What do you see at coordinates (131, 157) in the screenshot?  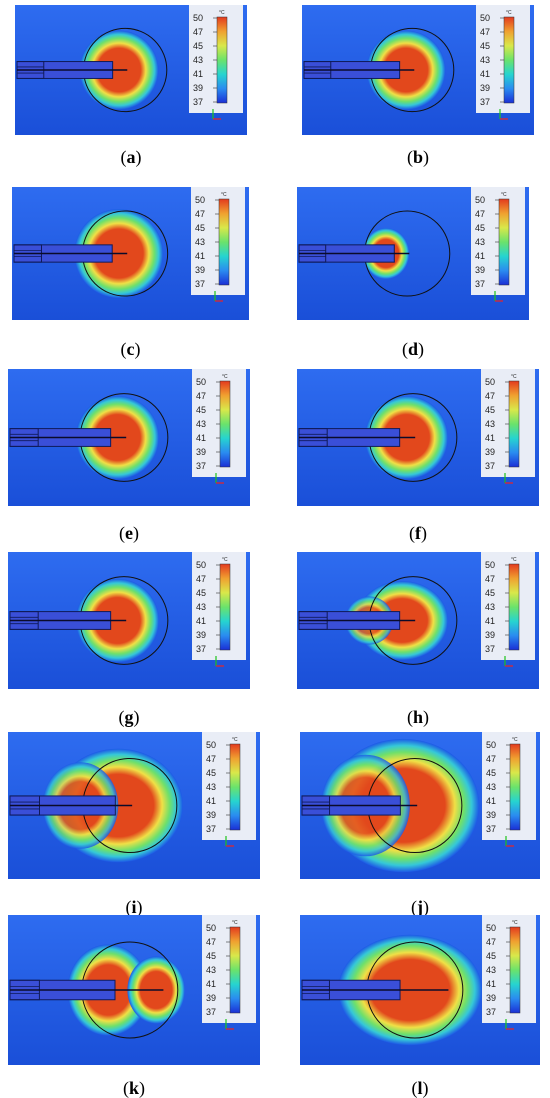 I see `panel-caption-a: (a)` at bounding box center [131, 157].